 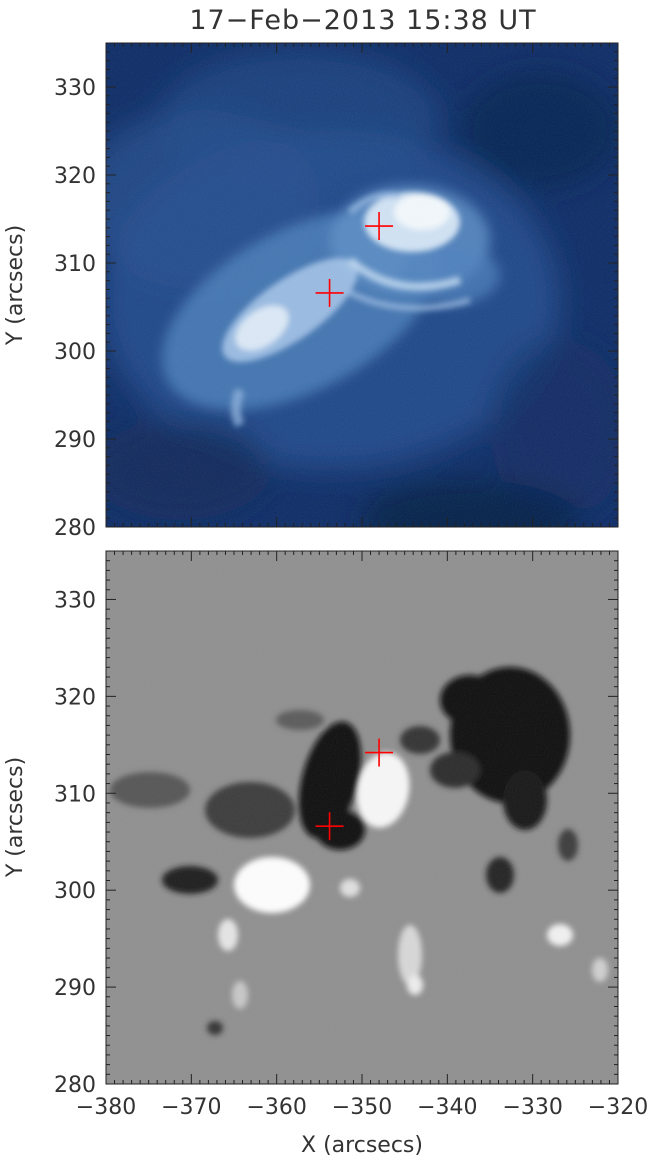 I want to click on x-tick-label: −370, so click(x=191, y=1107).